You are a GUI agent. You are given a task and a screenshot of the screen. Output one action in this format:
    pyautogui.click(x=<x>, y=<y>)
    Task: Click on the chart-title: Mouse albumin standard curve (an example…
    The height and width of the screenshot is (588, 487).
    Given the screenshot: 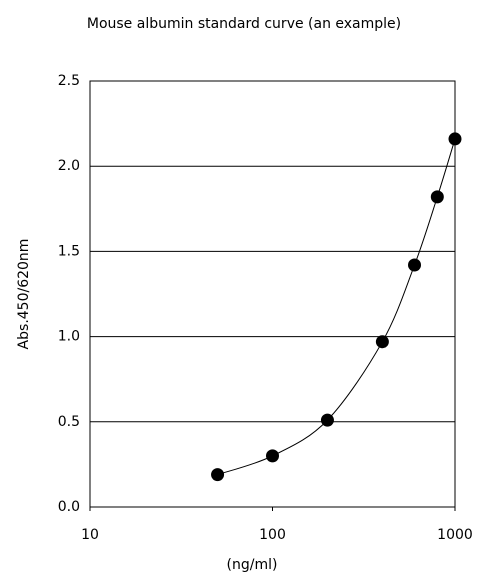 What is the action you would take?
    pyautogui.click(x=244, y=24)
    